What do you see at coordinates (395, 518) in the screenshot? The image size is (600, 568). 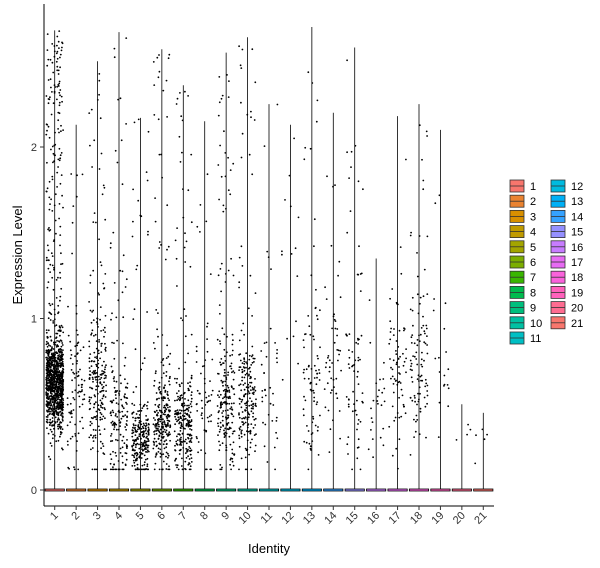 I see `x-tick-label: 17` at bounding box center [395, 518].